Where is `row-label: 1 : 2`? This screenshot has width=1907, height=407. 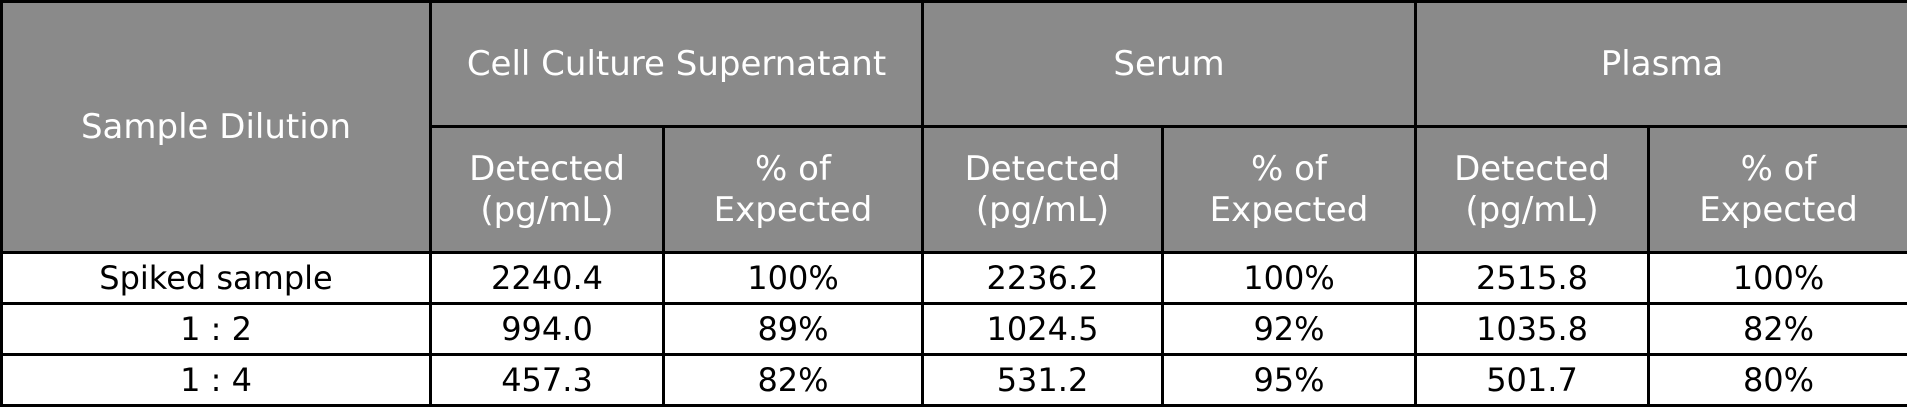 row-label: 1 : 2 is located at coordinates (216, 329).